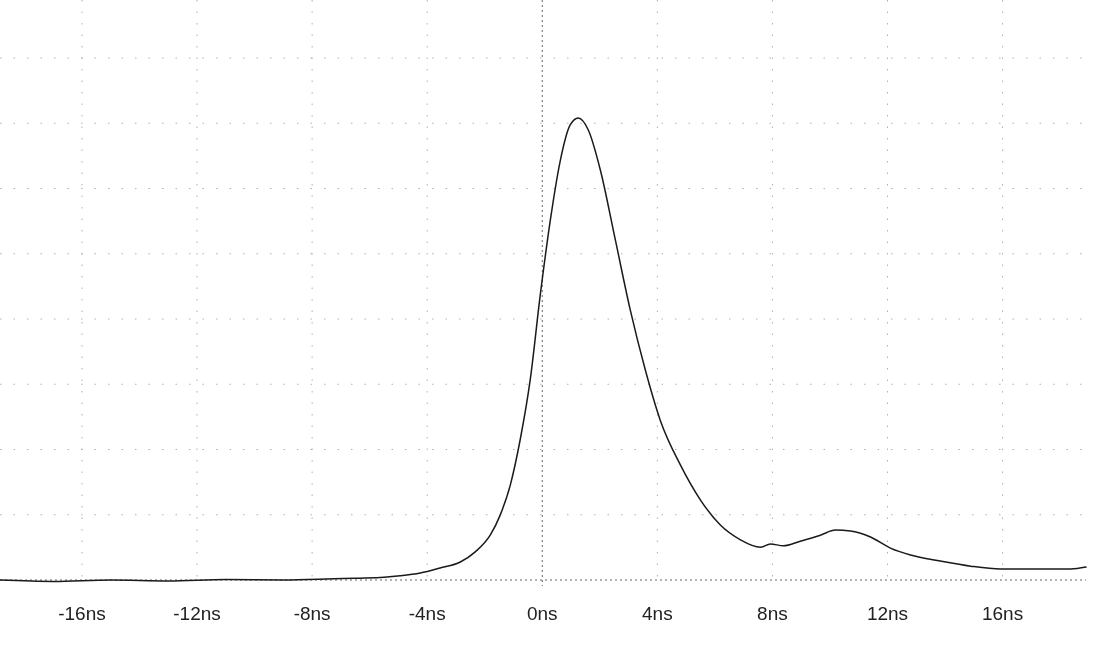 The height and width of the screenshot is (651, 1093). I want to click on x-tick-label: 8ns, so click(772, 613).